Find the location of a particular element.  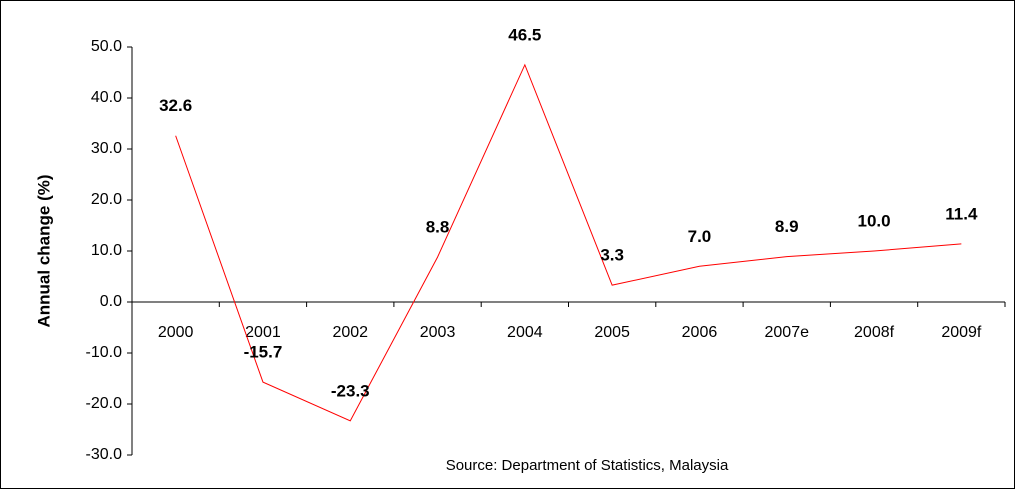

y-tick-label: 20.0 is located at coordinates (106, 199).